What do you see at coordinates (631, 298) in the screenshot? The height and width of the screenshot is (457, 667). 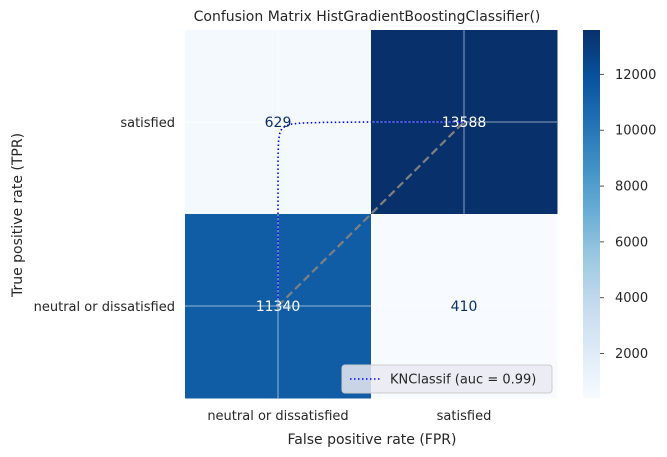 I see `colorbar-tick-label: 4000` at bounding box center [631, 298].